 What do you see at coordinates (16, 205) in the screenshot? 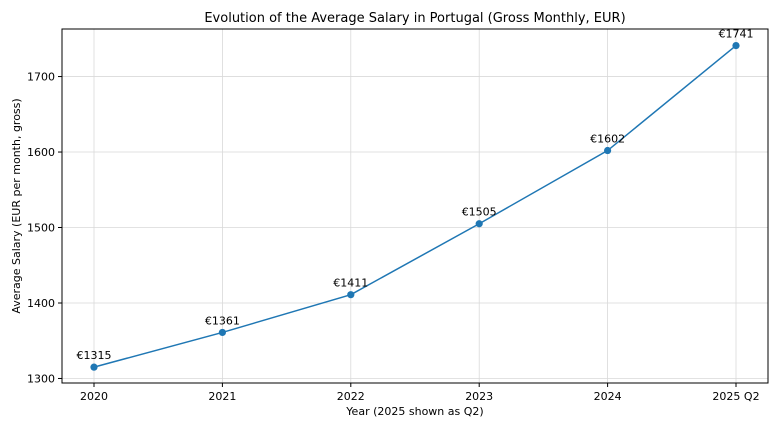
I see `y-axis-label: Average Salary (EUR per month, gross)` at bounding box center [16, 205].